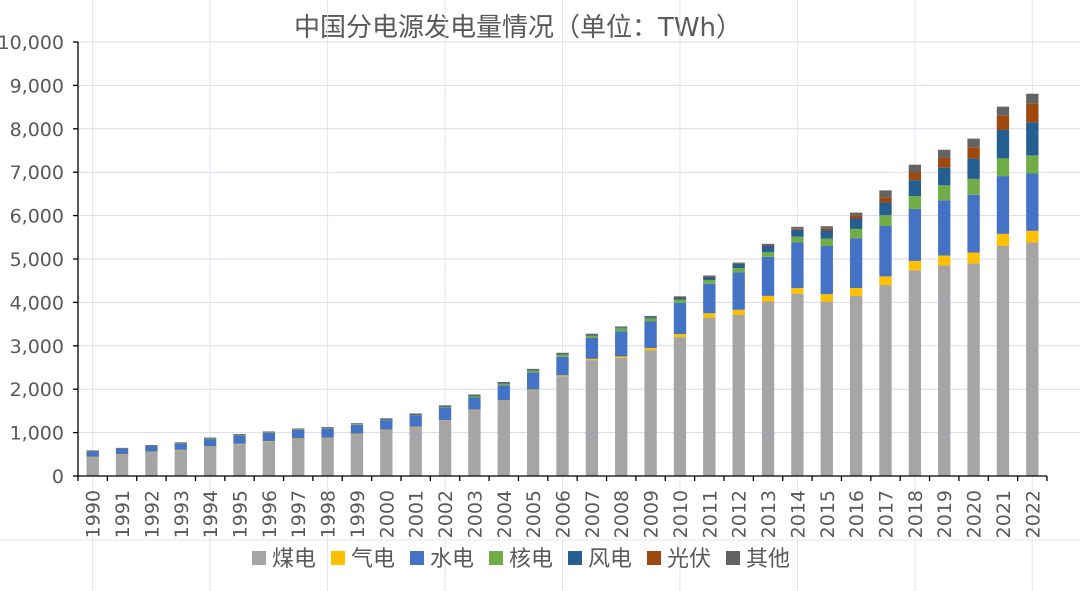 Image resolution: width=1080 pixels, height=591 pixels. What do you see at coordinates (182, 514) in the screenshot?
I see `x-tick-label: 1993` at bounding box center [182, 514].